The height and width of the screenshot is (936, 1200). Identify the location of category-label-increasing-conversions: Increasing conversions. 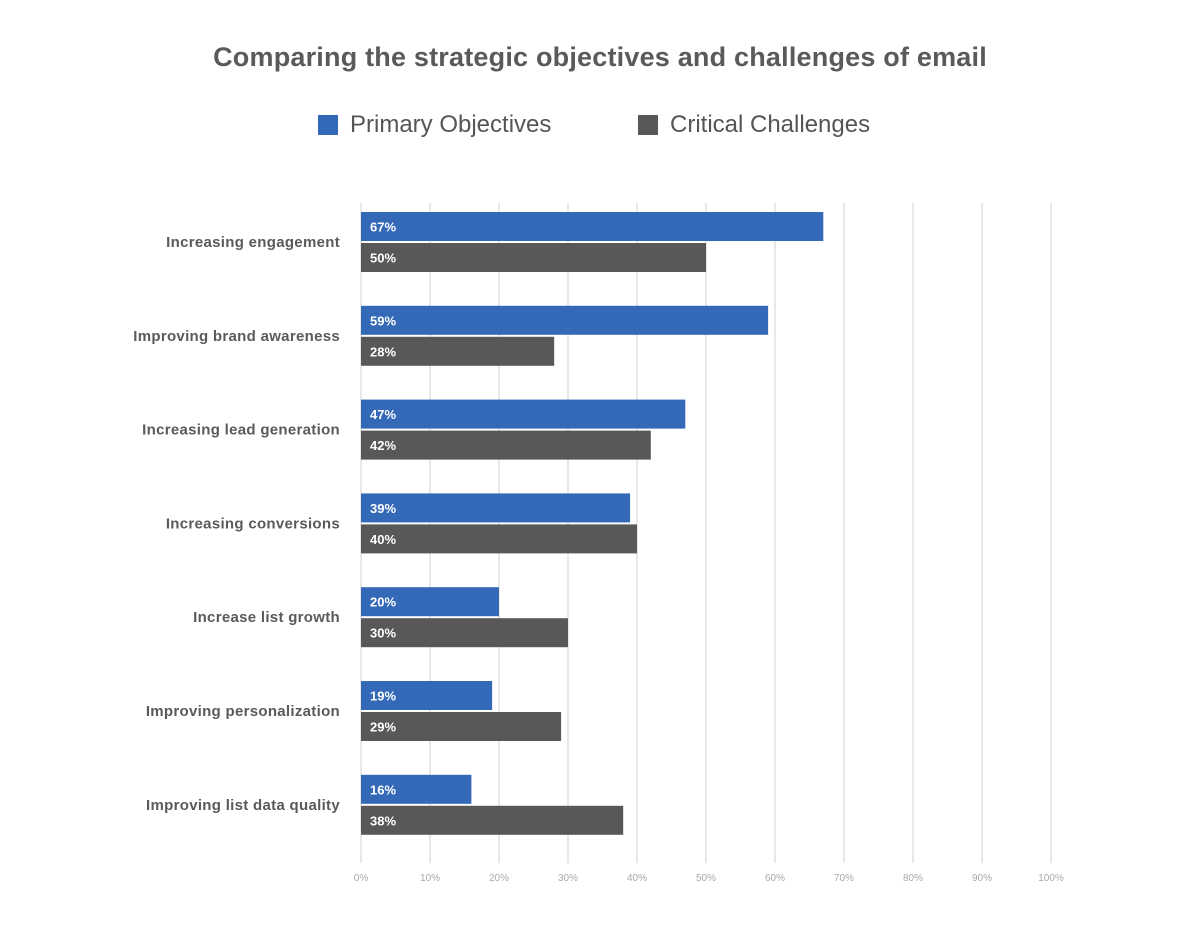
(253, 523).